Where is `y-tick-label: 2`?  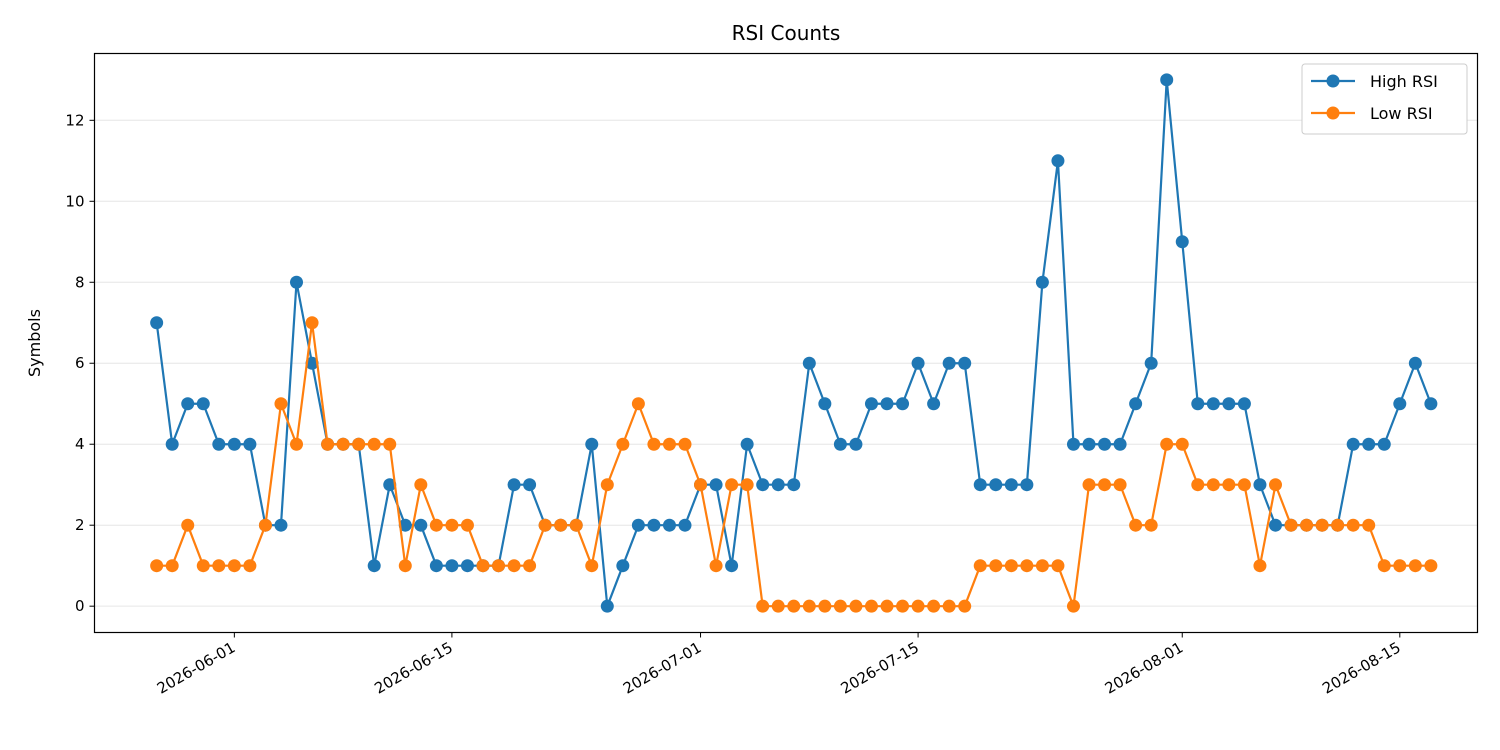
y-tick-label: 2 is located at coordinates (80, 525).